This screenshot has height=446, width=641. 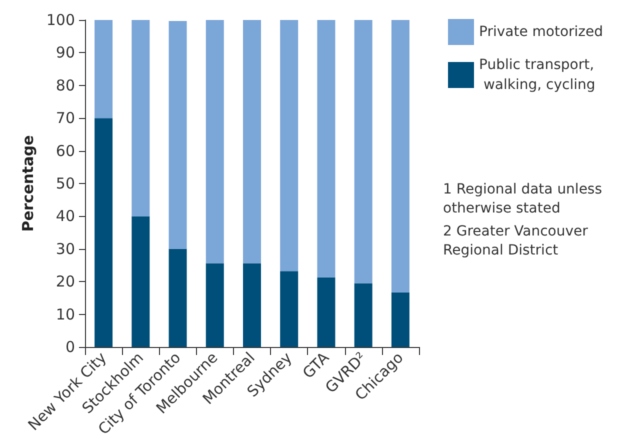 I want to click on y-tick-label: 60, so click(x=65, y=151).